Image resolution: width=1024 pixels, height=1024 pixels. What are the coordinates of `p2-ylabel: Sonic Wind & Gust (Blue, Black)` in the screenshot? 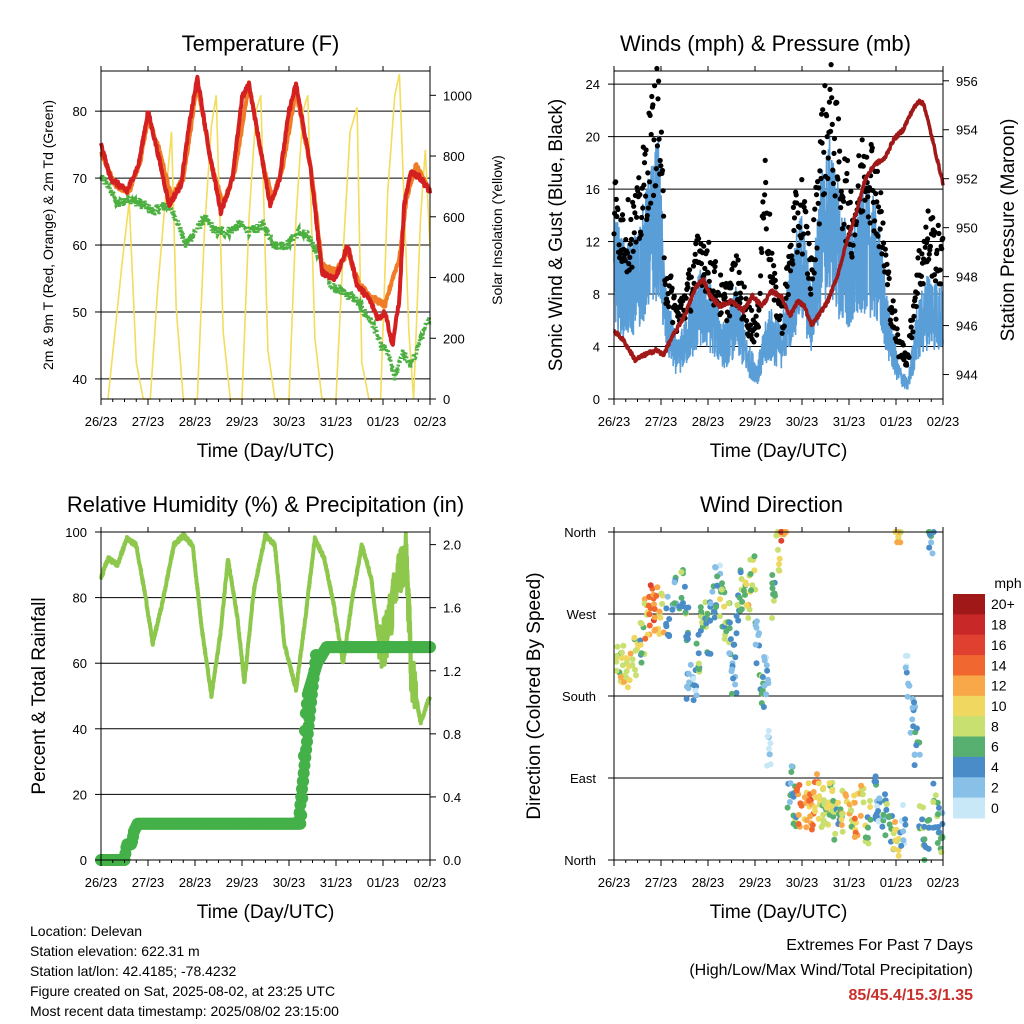 It's located at (556, 235).